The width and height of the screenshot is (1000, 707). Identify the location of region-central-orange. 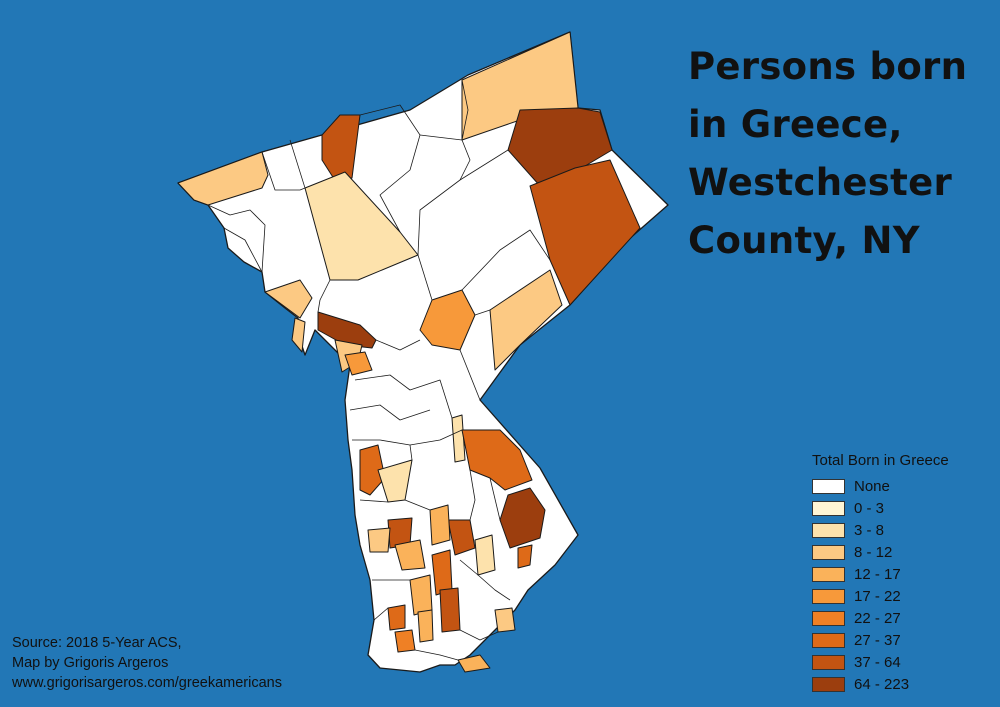
(440, 525).